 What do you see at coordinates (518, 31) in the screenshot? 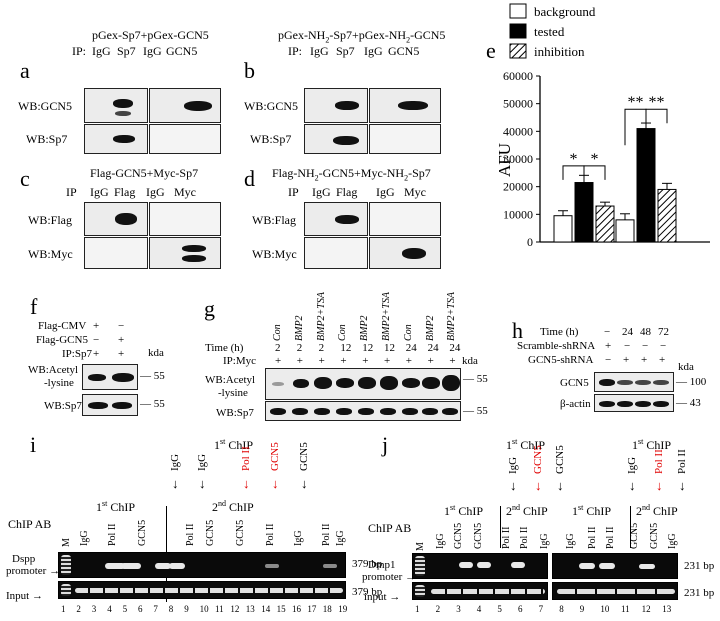
I see `legend-swatch` at bounding box center [518, 31].